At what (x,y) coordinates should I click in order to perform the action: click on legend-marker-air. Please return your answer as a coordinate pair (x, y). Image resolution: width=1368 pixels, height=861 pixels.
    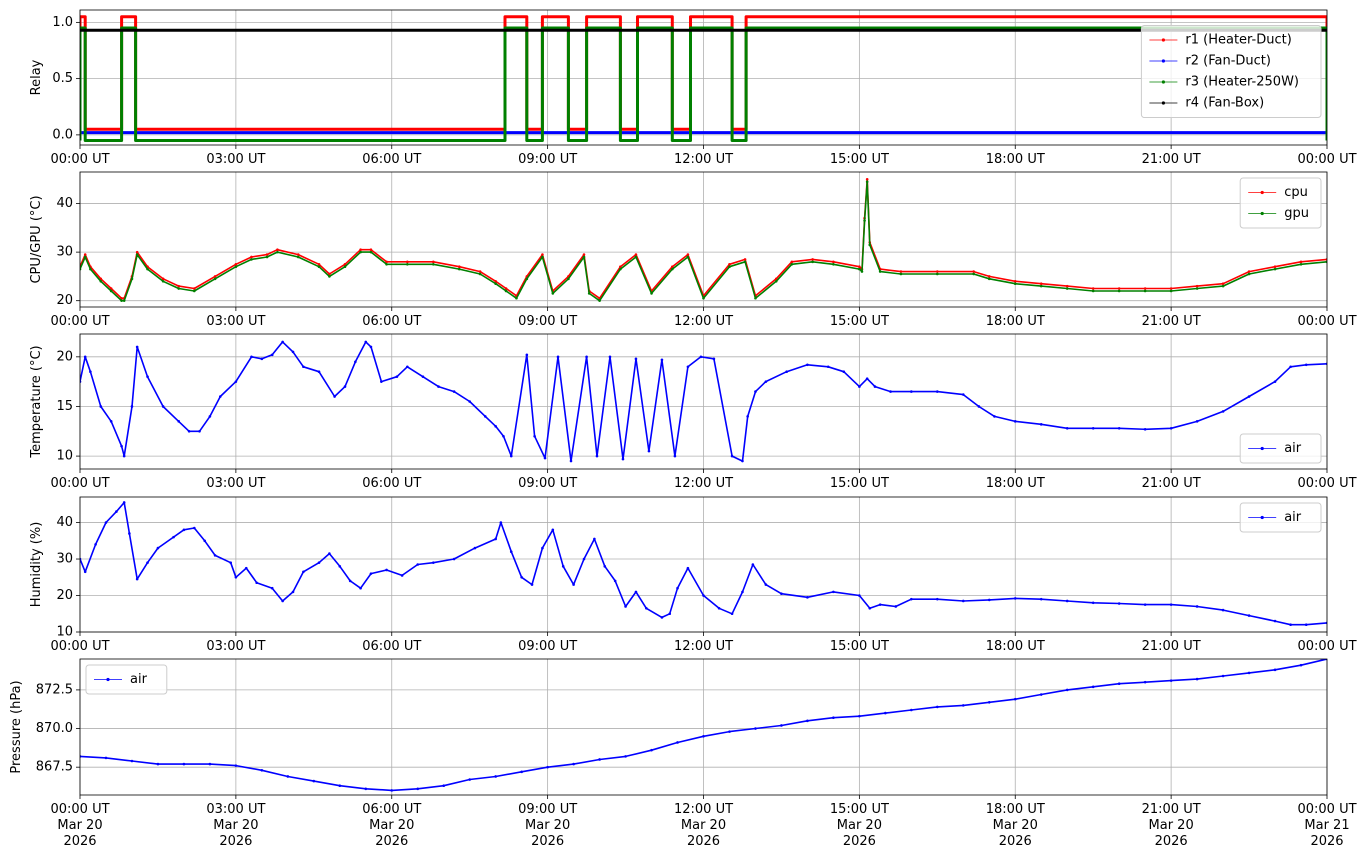
    Looking at the image, I should click on (1262, 517).